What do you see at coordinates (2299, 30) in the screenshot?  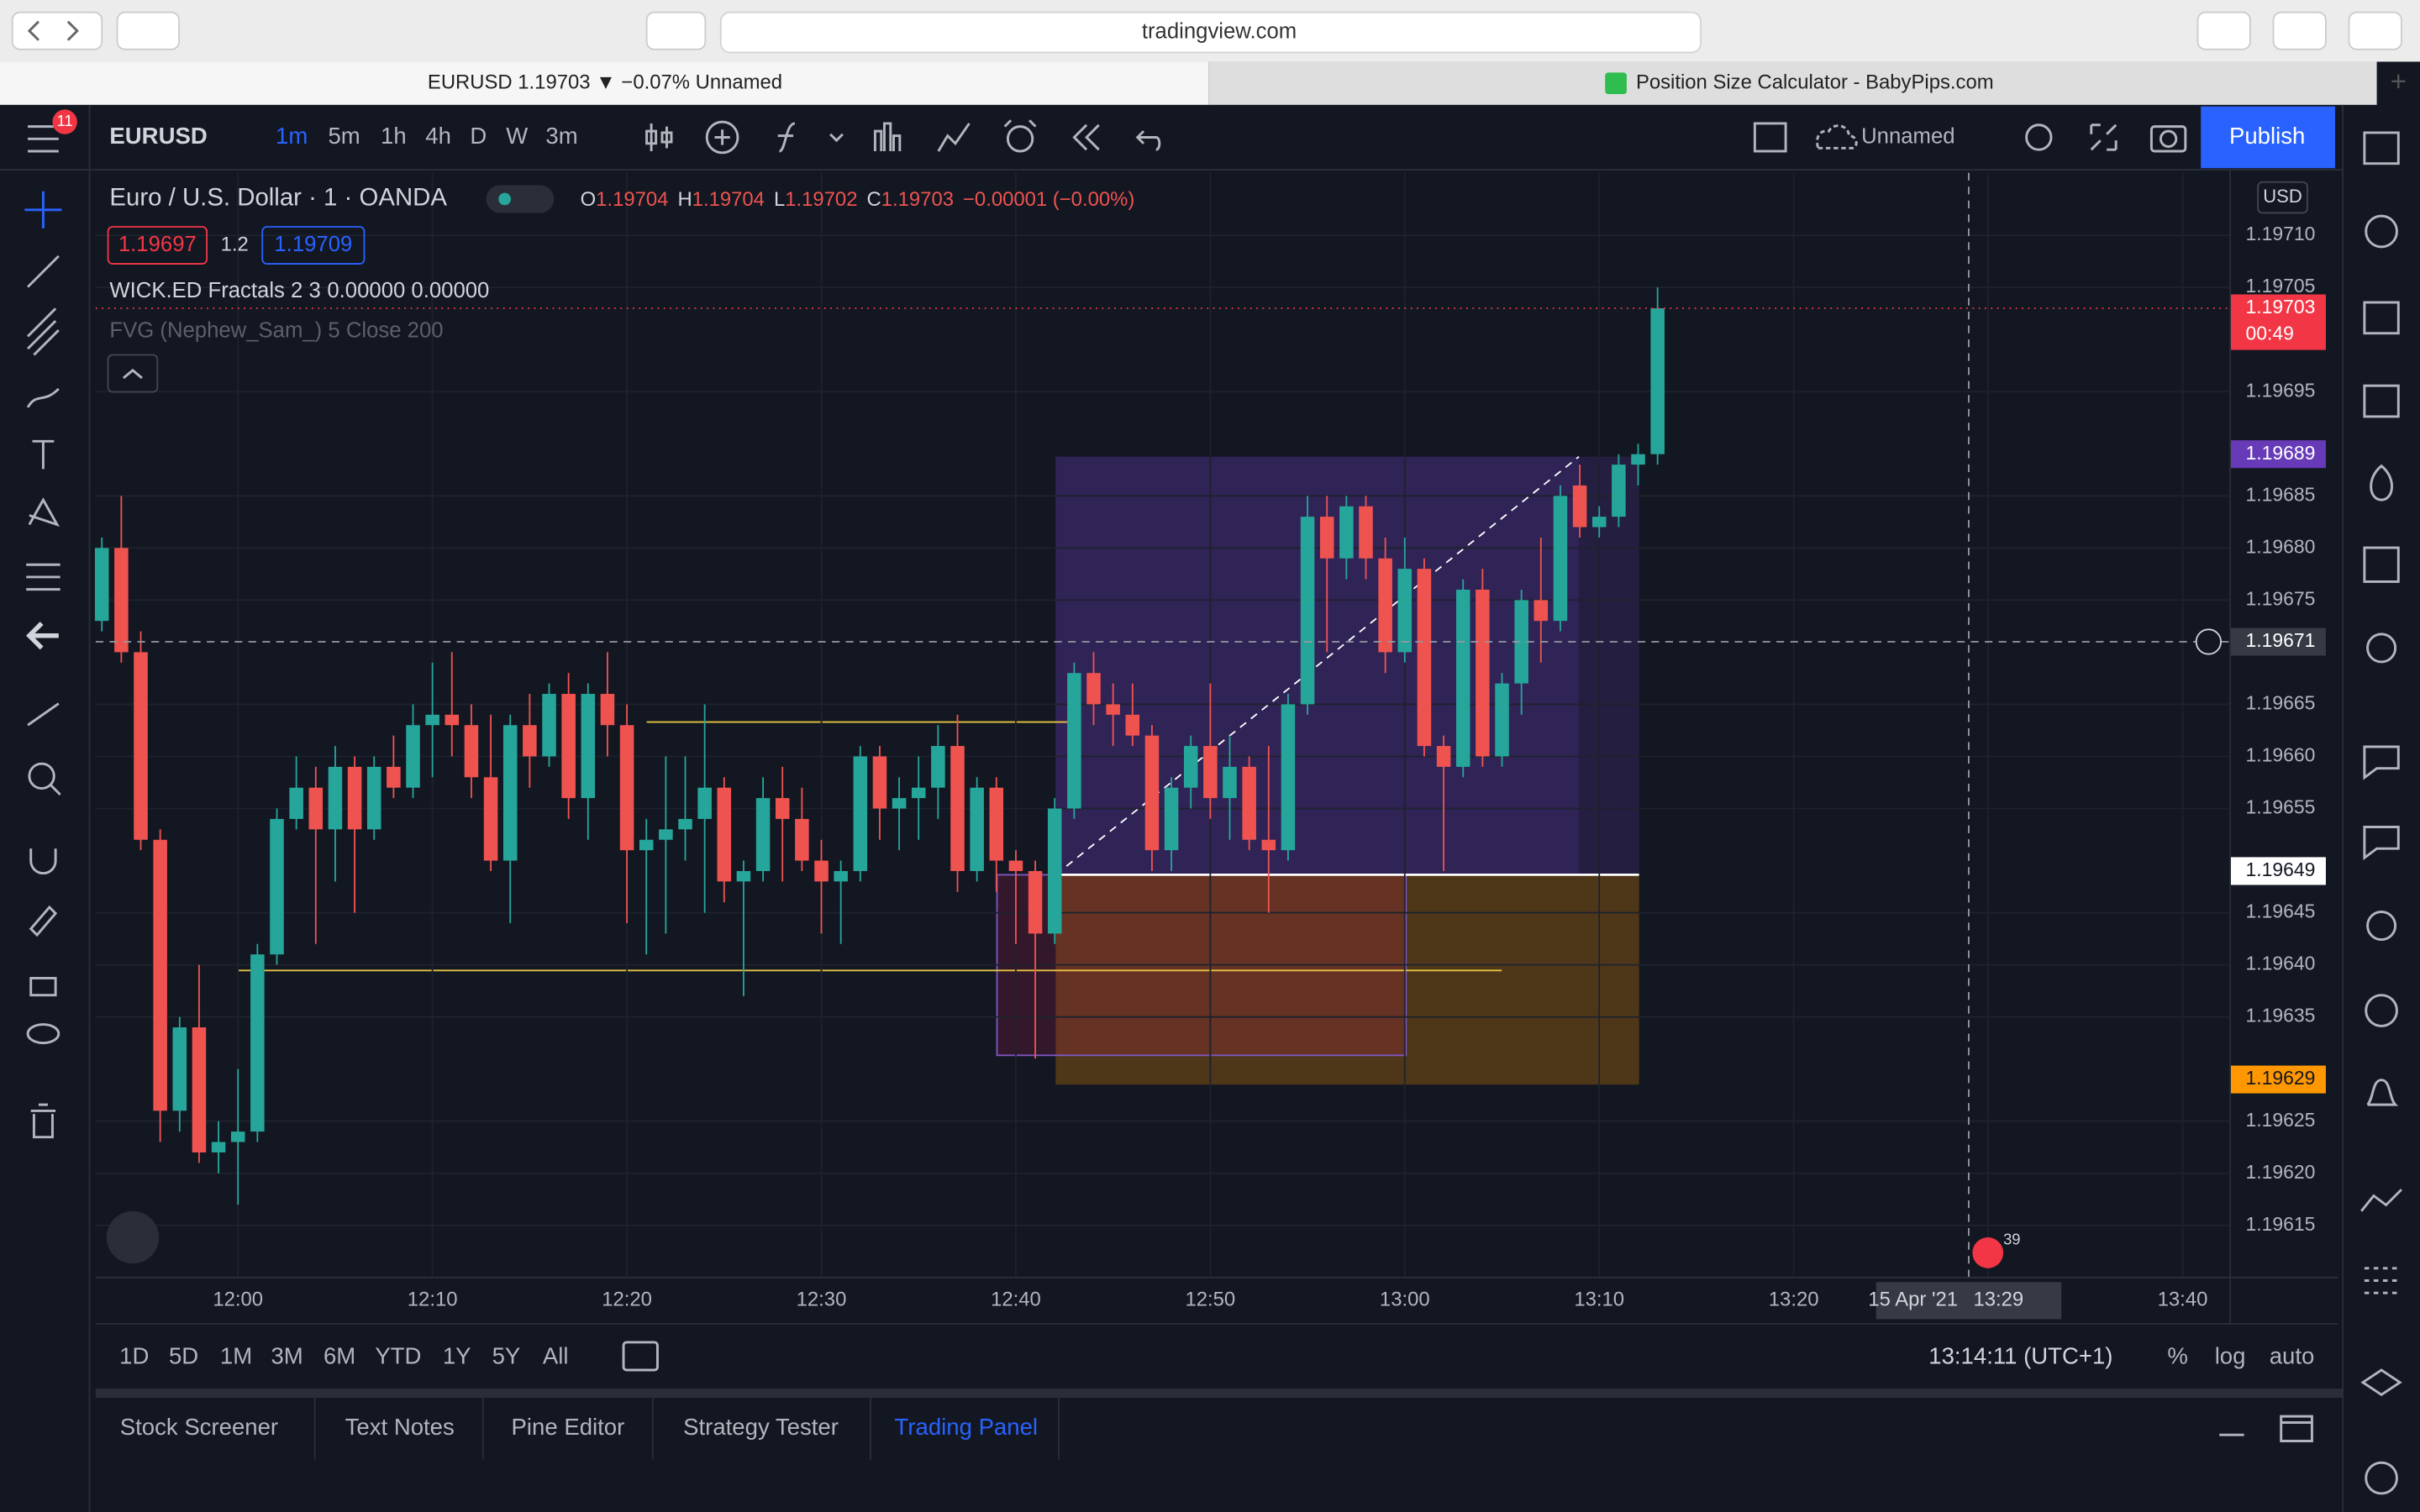 I see `share-button` at bounding box center [2299, 30].